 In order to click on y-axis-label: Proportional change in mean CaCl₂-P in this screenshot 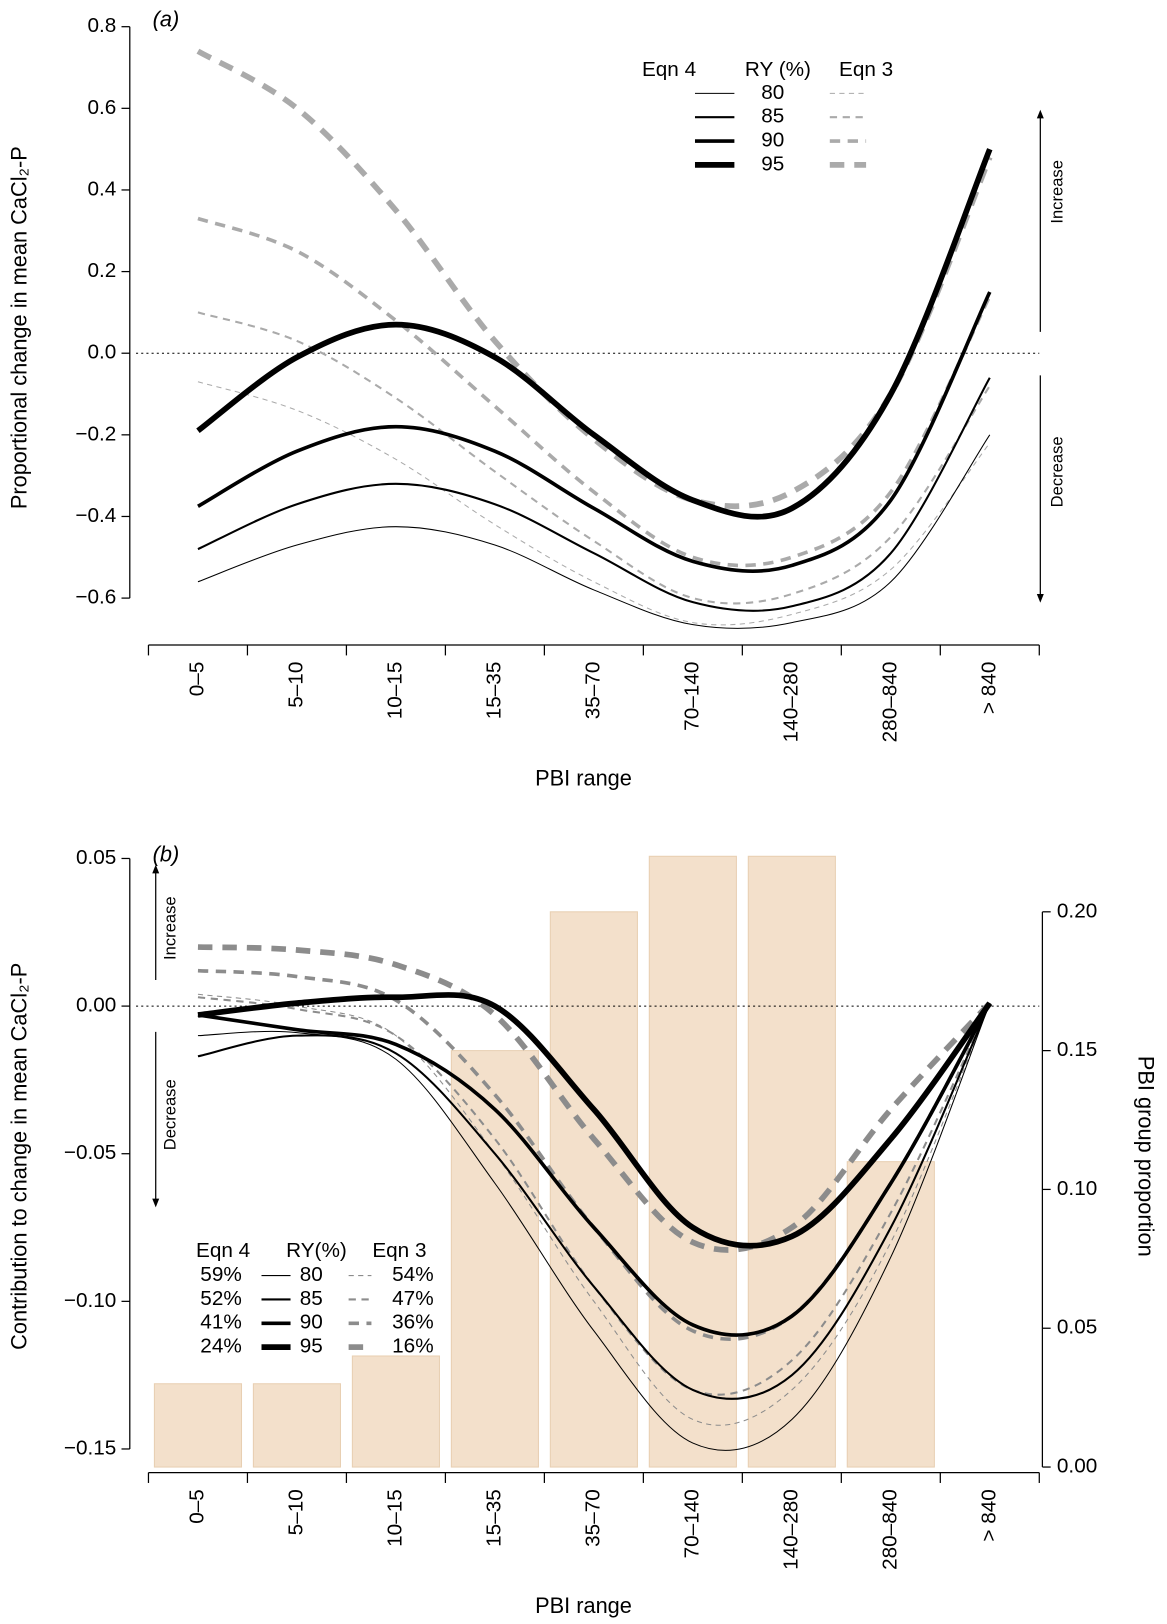, I will do `click(19, 327)`.